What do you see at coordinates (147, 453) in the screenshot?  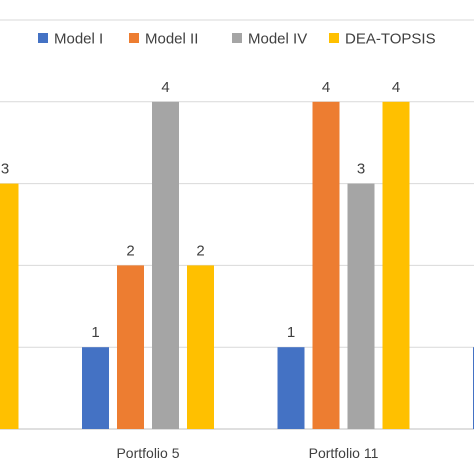 I see `x-tick-label: Portfolio 5` at bounding box center [147, 453].